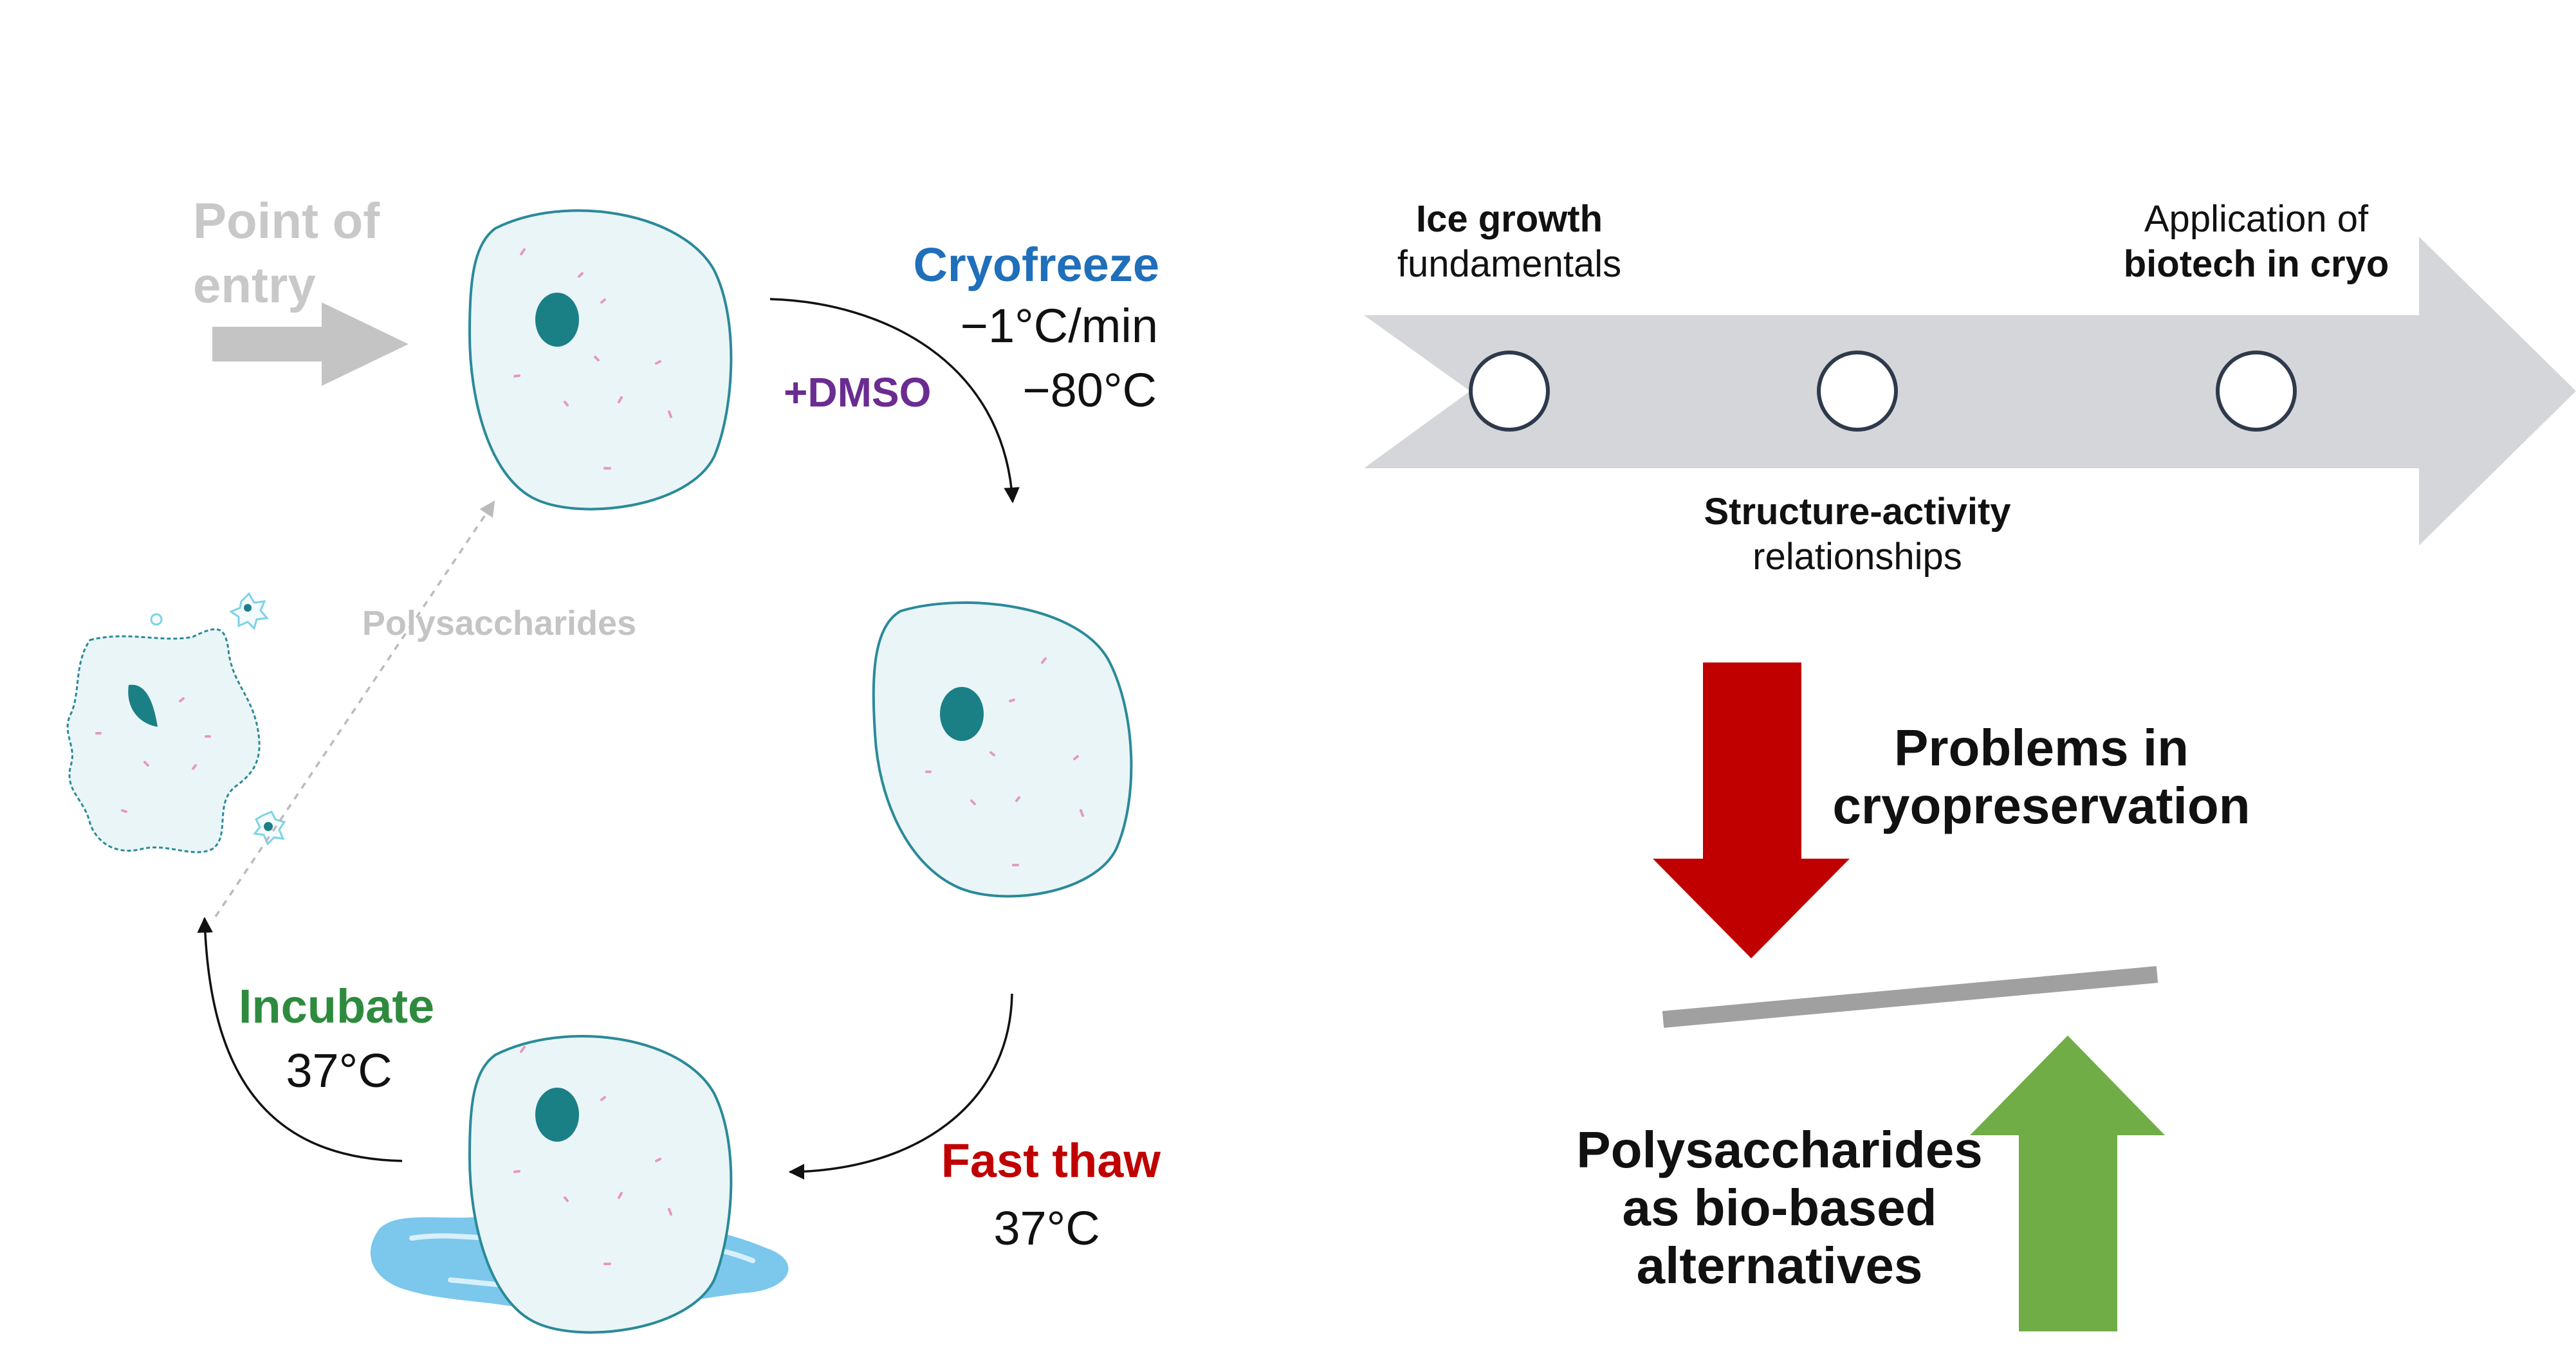 The width and height of the screenshot is (2576, 1370). Describe the element at coordinates (354, 708) in the screenshot. I see `arrow-polysaccharides` at that location.